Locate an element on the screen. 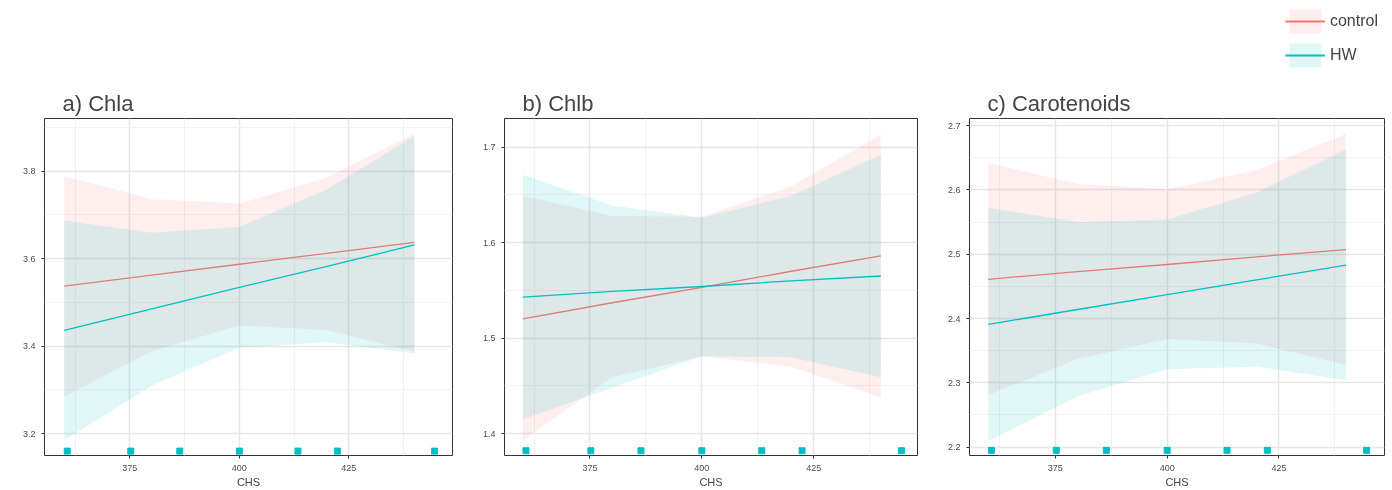  y-tick-label: 2.7 is located at coordinates (954, 125).